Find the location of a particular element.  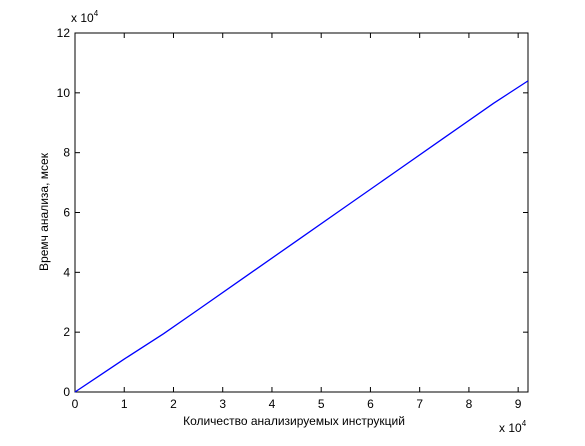

x-multiplier: x 104 is located at coordinates (513, 427).